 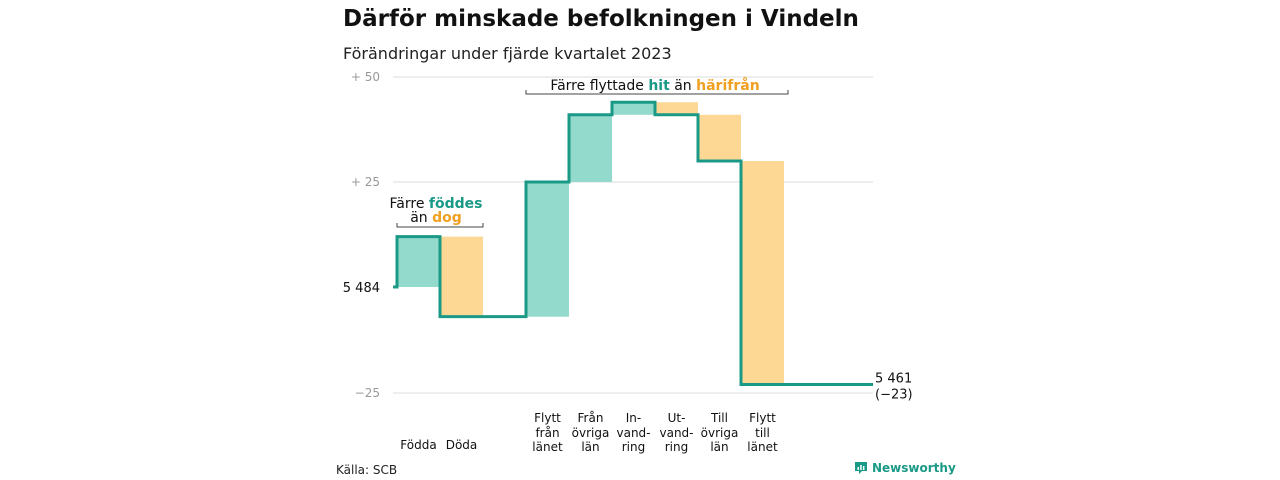 What do you see at coordinates (365, 77) in the screenshot?
I see `y-tick-label: + 50` at bounding box center [365, 77].